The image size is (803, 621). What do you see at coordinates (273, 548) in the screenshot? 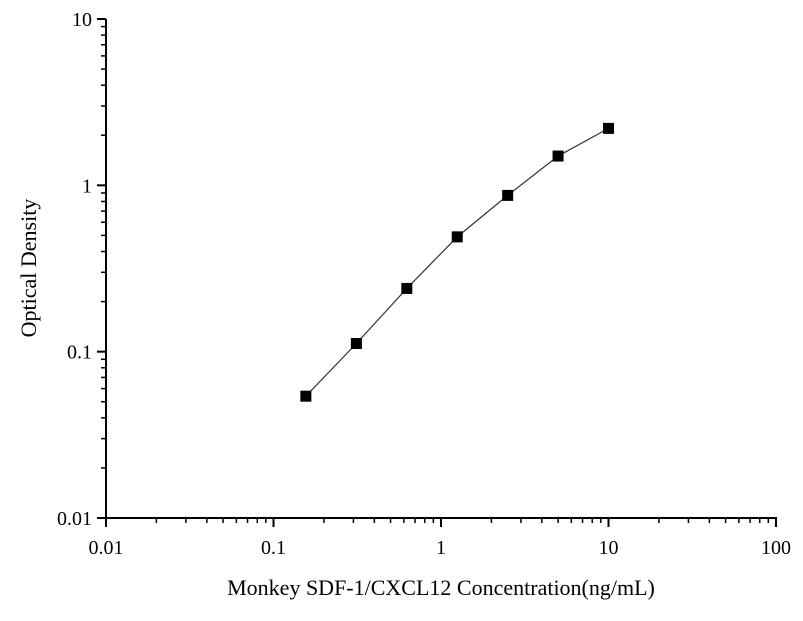
I see `x-tick-label: 0.1` at bounding box center [273, 548].